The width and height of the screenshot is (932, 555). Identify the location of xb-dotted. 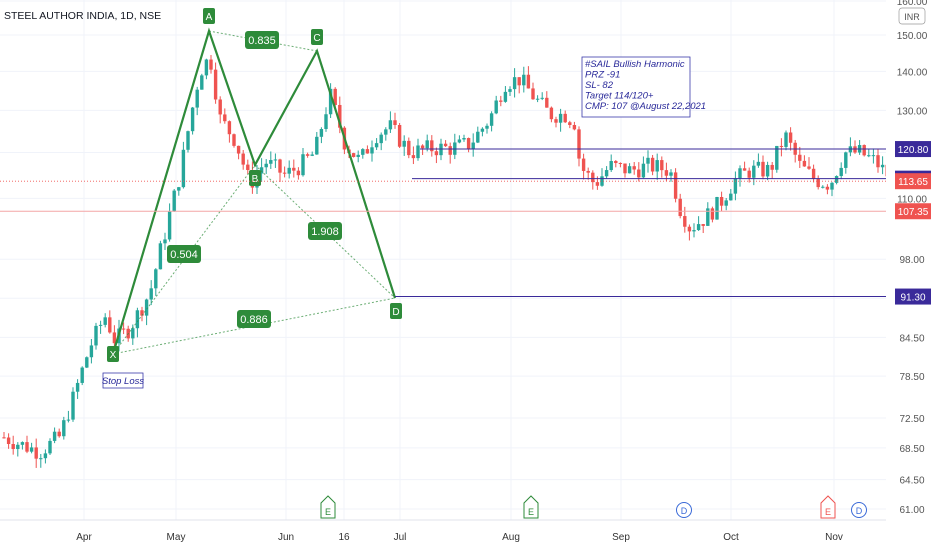
(184, 259).